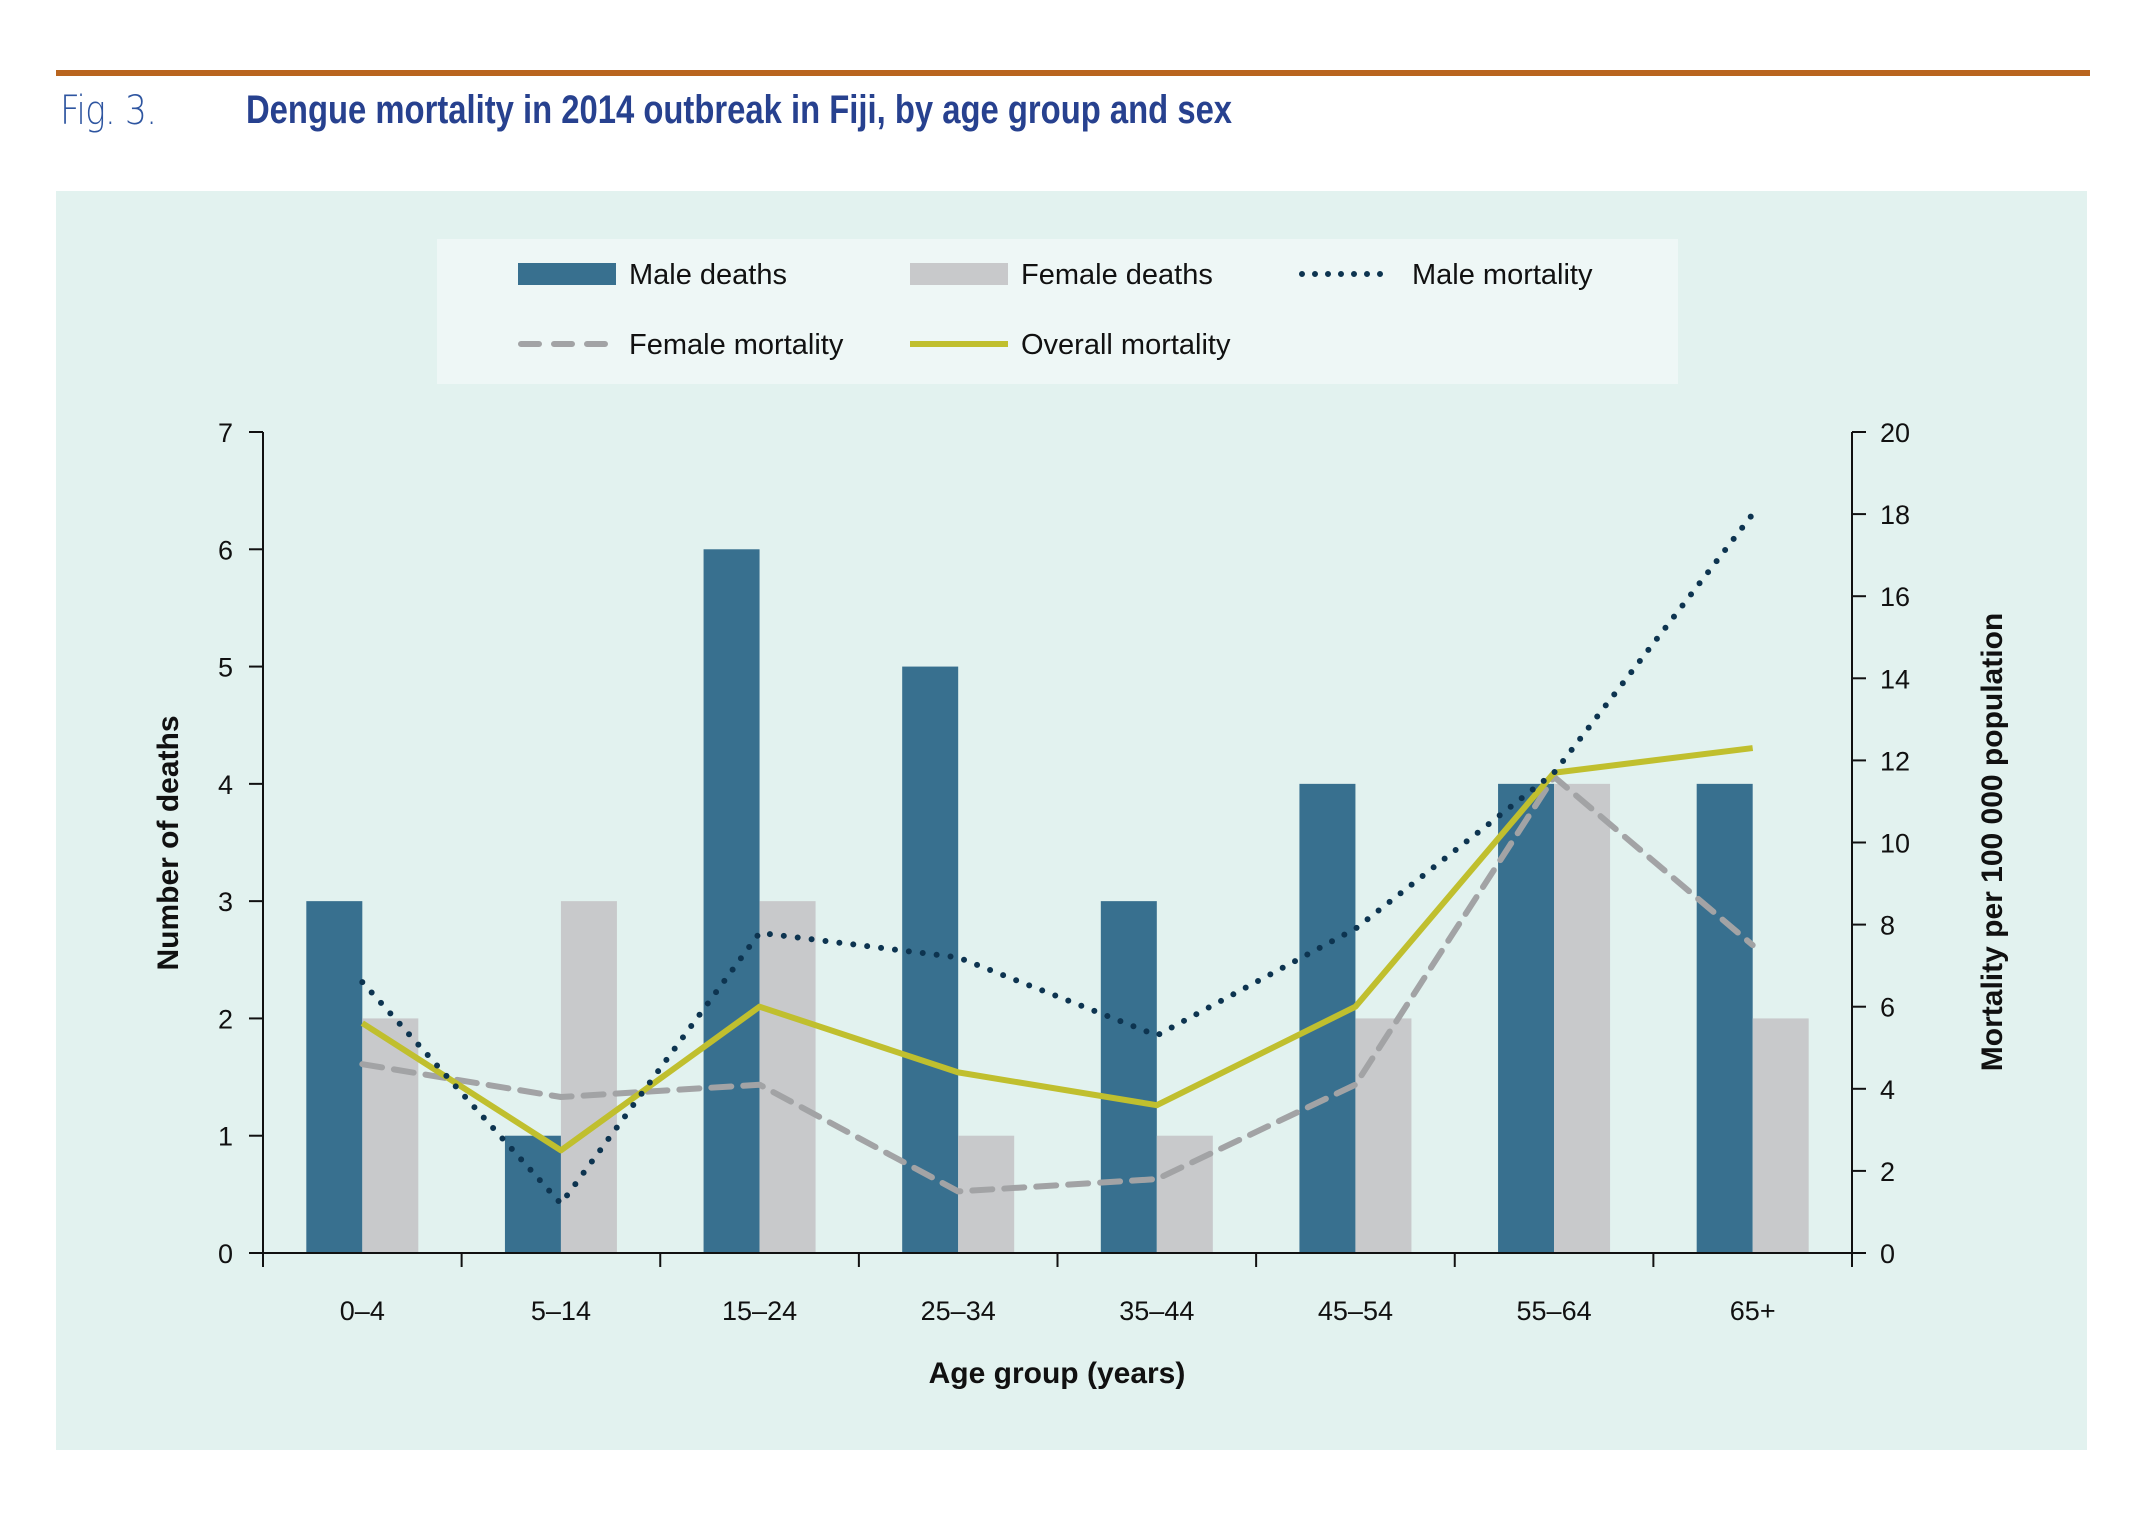 The height and width of the screenshot is (1520, 2140). Describe the element at coordinates (225, 668) in the screenshot. I see `y-tick-label: 5` at that location.